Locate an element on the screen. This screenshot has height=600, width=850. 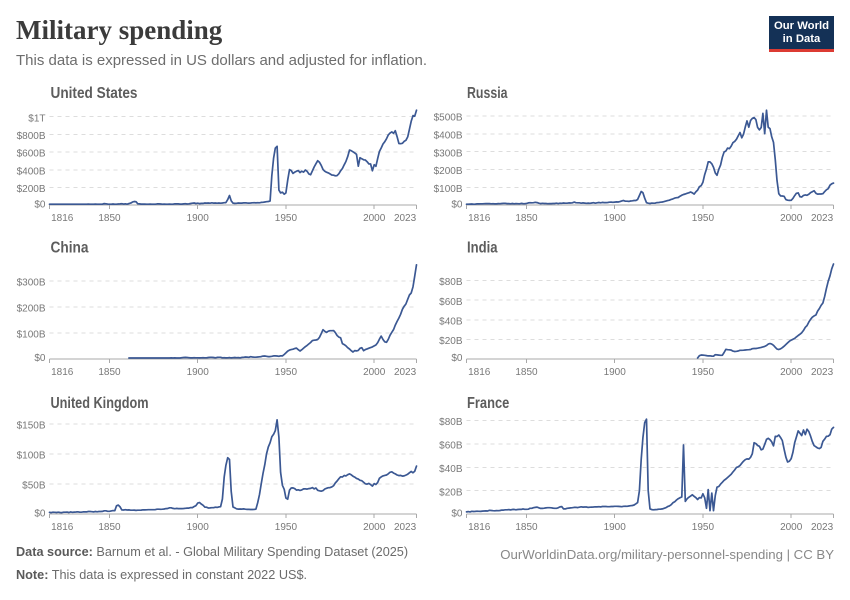
svg-text: $600B is located at coordinates (31, 154).